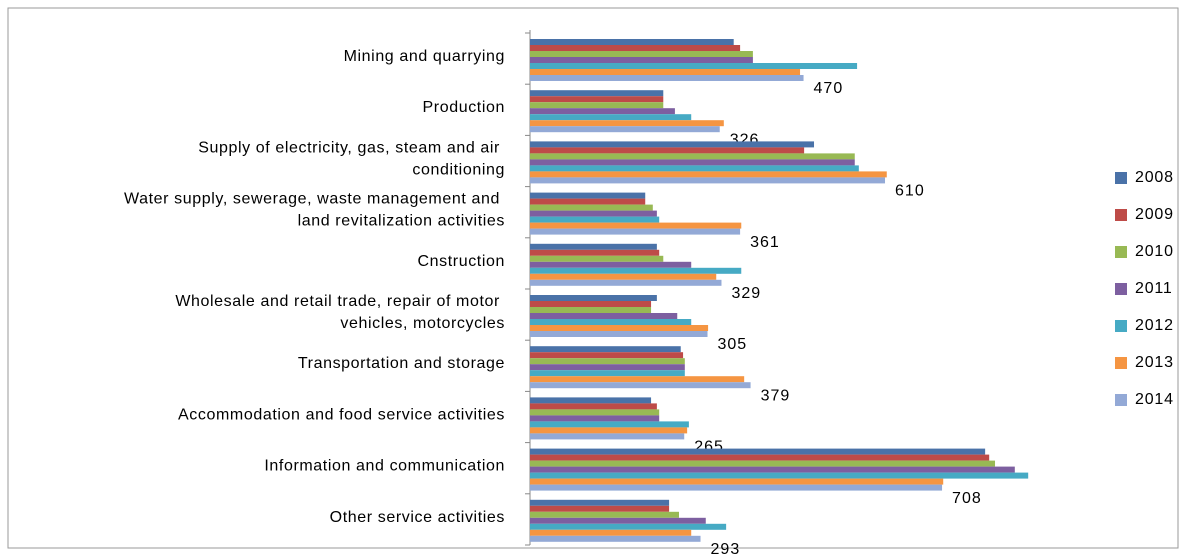 Image resolution: width=1187 pixels, height=554 pixels. What do you see at coordinates (1154, 399) in the screenshot?
I see `legend-label: 2014` at bounding box center [1154, 399].